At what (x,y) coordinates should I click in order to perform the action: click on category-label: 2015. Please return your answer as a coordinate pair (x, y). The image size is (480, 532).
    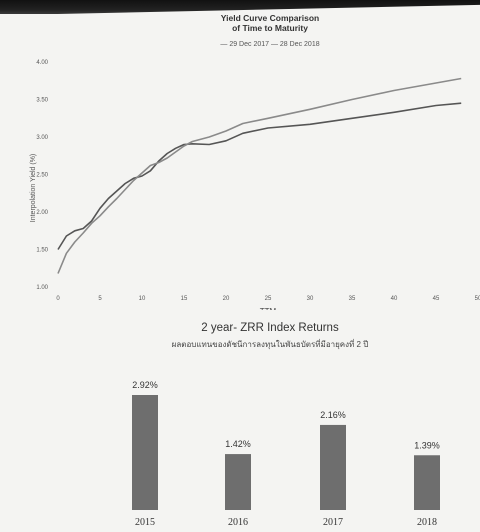
    Looking at the image, I should click on (145, 522).